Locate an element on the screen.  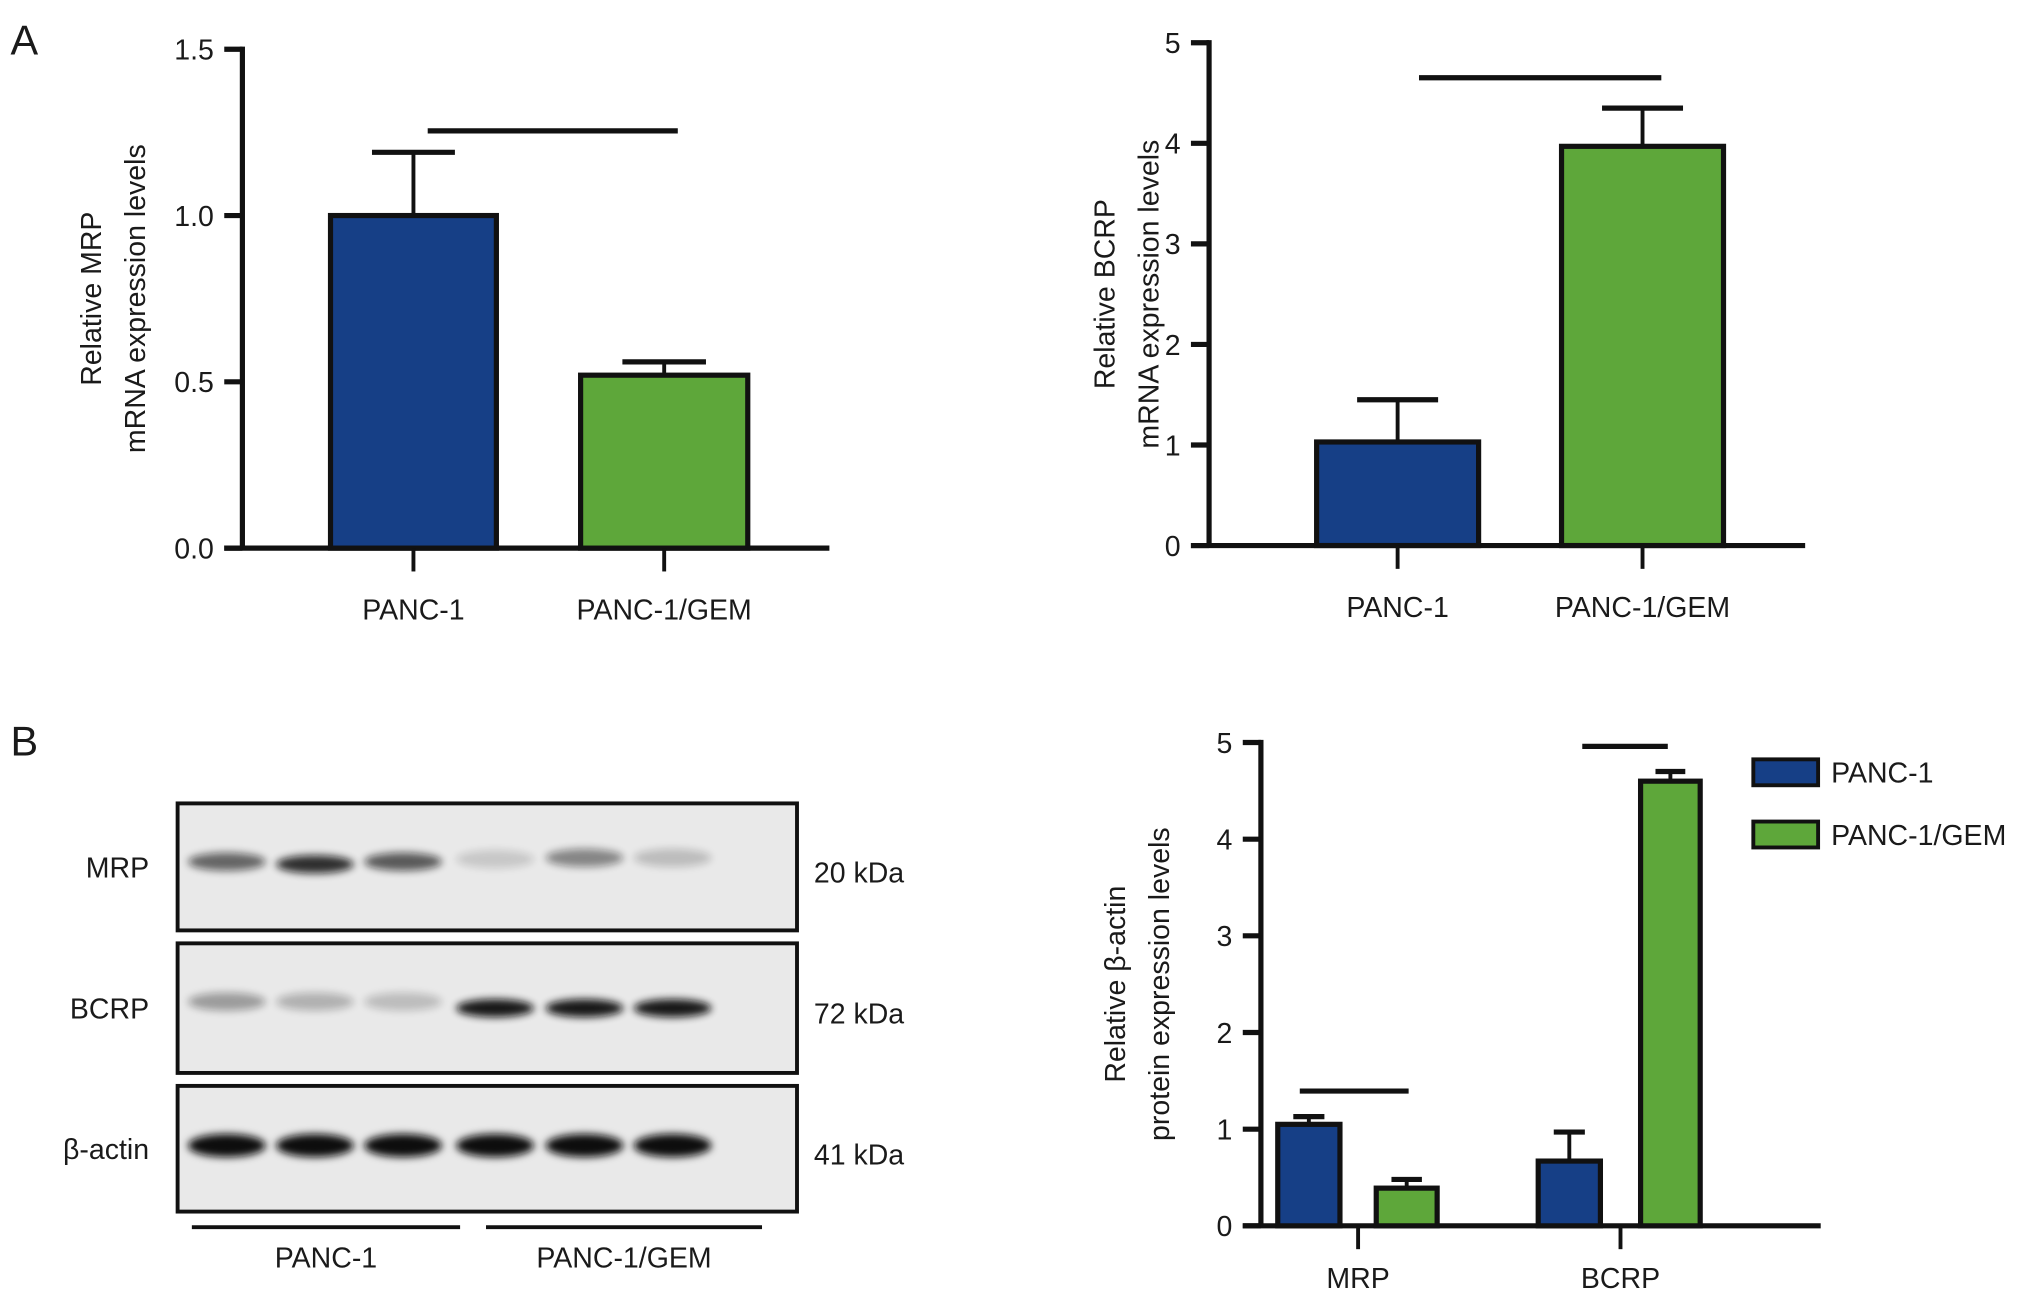
blot-size-label: 20 kDa is located at coordinates (859, 873).